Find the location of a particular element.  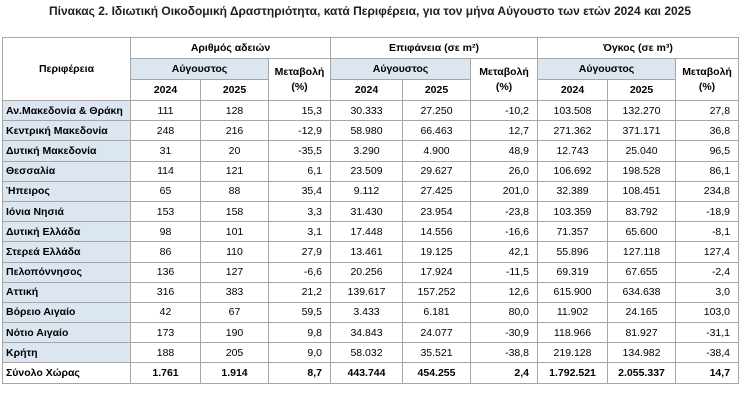

group-header: Επιφάνεια (σε m²) is located at coordinates (434, 48).